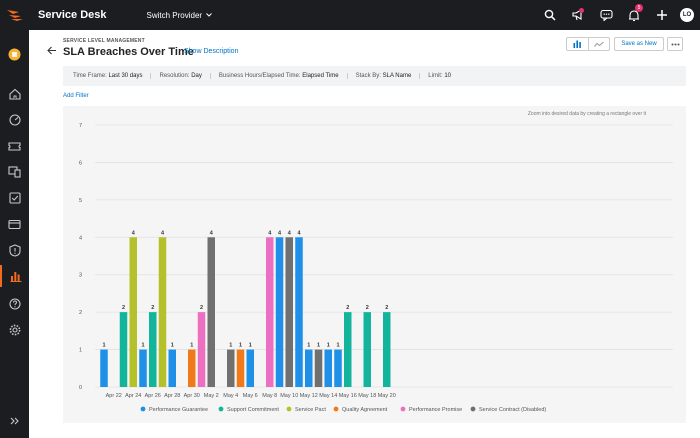  Describe the element at coordinates (310, 410) in the screenshot. I see `legend-label: Service Pact` at that location.